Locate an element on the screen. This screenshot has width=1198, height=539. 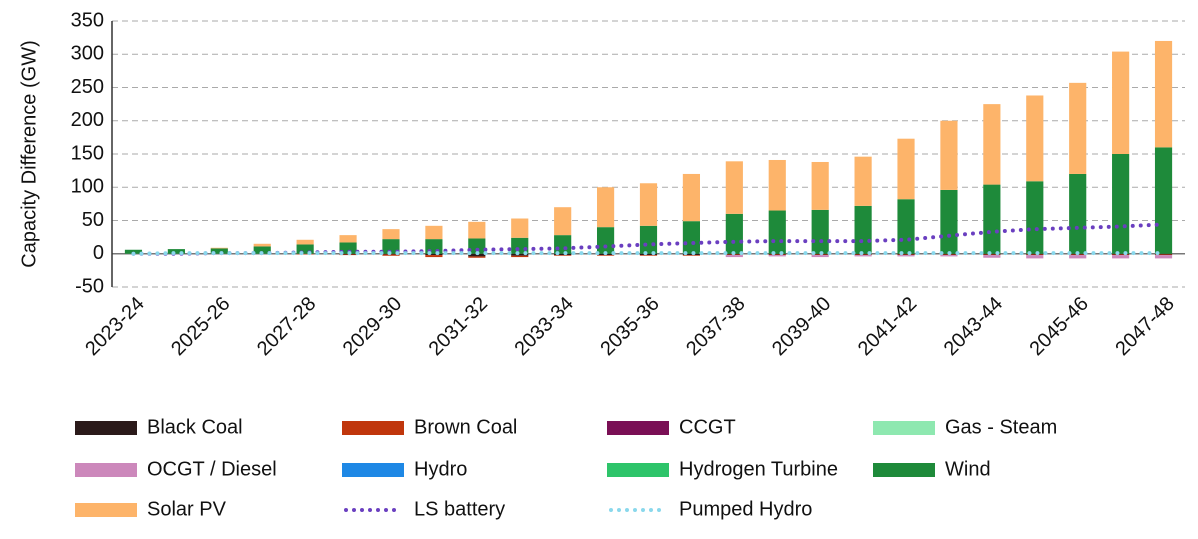
legend-item: Pumped Hydro is located at coordinates (710, 509).